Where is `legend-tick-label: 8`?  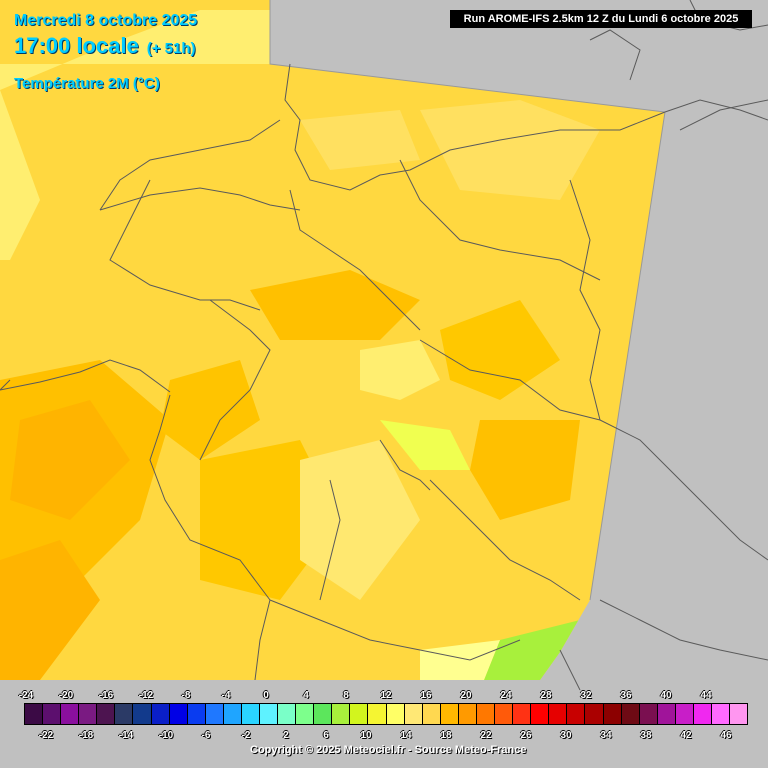
legend-tick-label: 8 is located at coordinates (346, 695).